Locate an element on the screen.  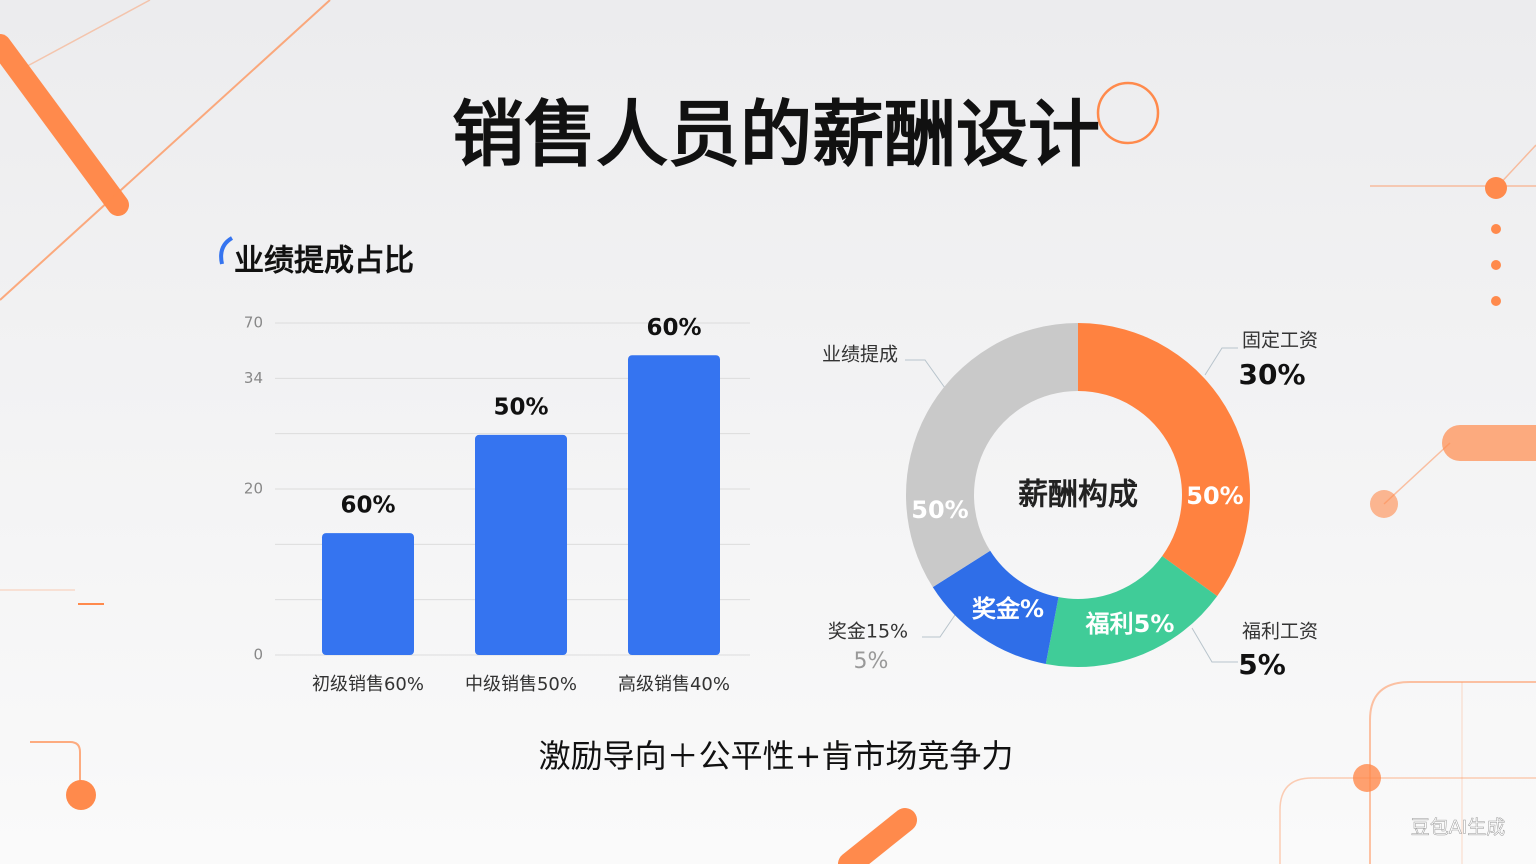
watermark: 豆包AI生成 is located at coordinates (1458, 828).